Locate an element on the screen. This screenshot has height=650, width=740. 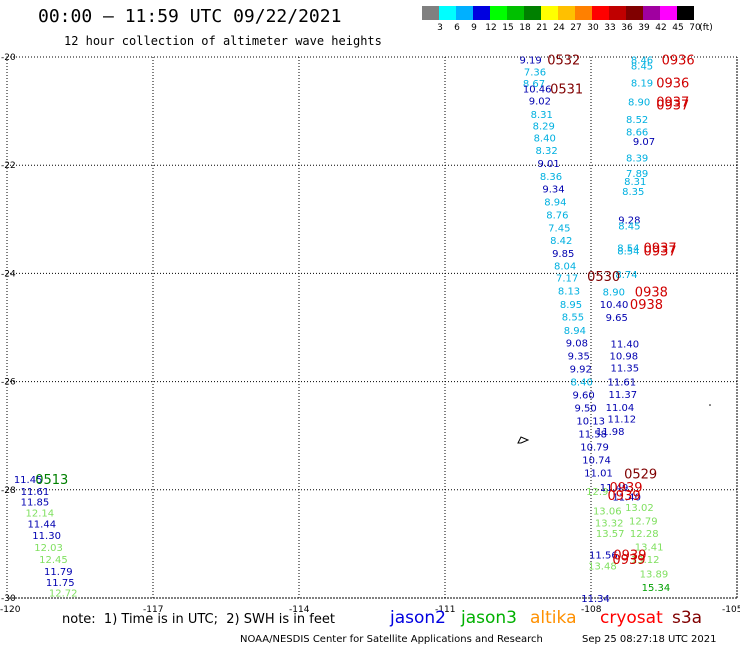
wave-height-value: 10.46 is located at coordinates (537, 89).